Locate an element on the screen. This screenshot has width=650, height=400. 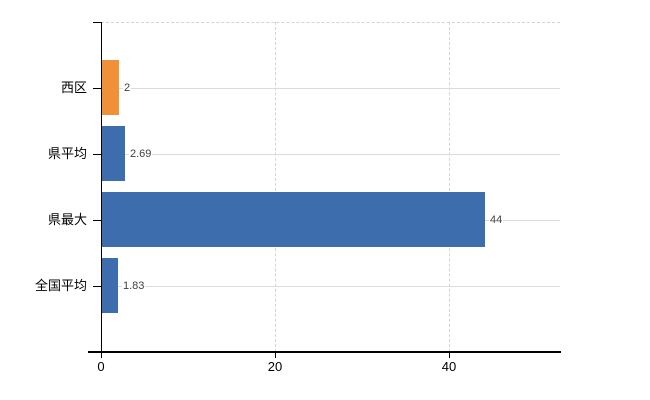
value-label: 2 is located at coordinates (127, 88).